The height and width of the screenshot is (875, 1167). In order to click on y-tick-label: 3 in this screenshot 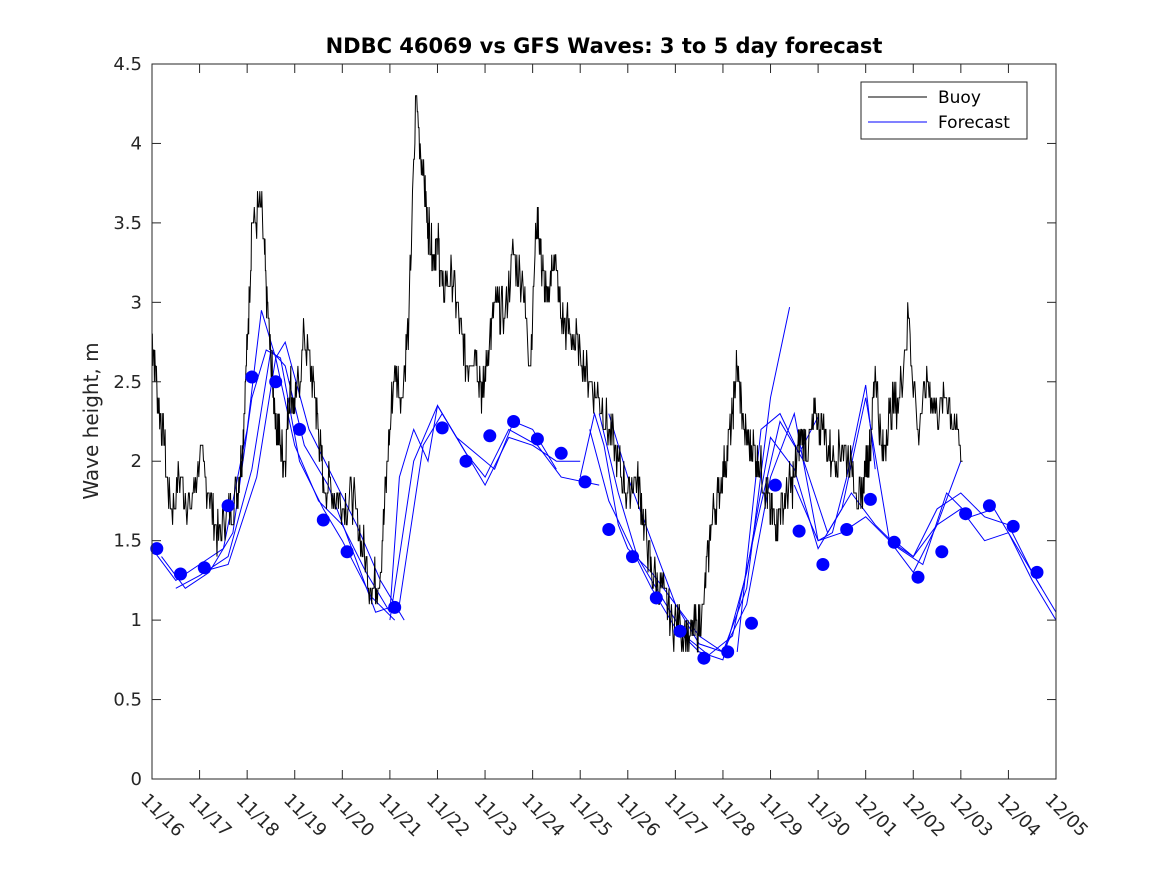, I will do `click(136, 302)`.